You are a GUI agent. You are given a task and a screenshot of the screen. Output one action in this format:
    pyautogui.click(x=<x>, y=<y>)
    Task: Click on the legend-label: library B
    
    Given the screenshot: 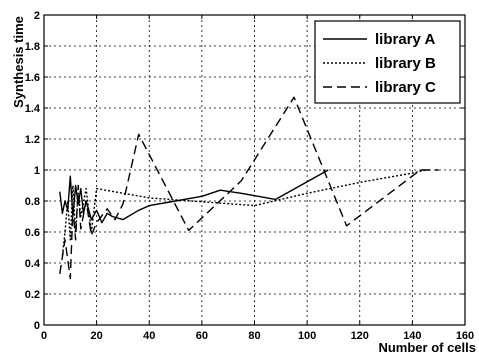 What is the action you would take?
    pyautogui.click(x=405, y=63)
    